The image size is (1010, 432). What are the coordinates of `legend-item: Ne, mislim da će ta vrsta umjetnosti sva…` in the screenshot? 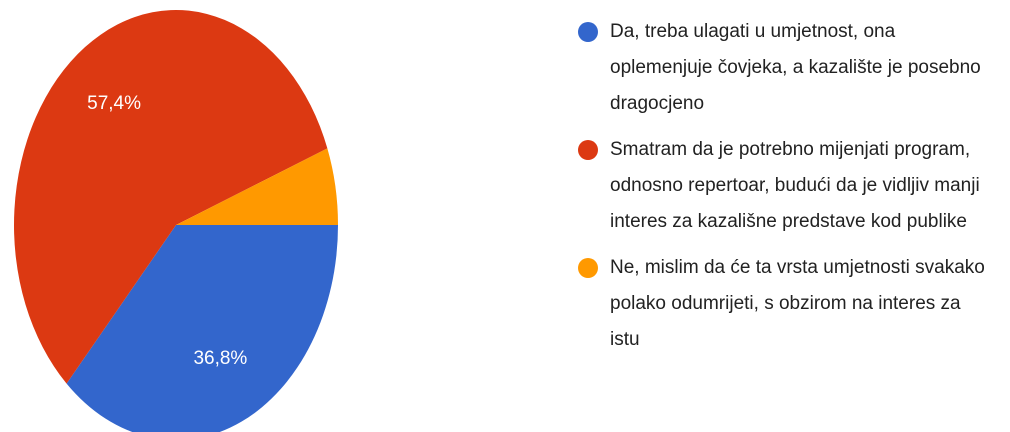 It's located at (788, 304).